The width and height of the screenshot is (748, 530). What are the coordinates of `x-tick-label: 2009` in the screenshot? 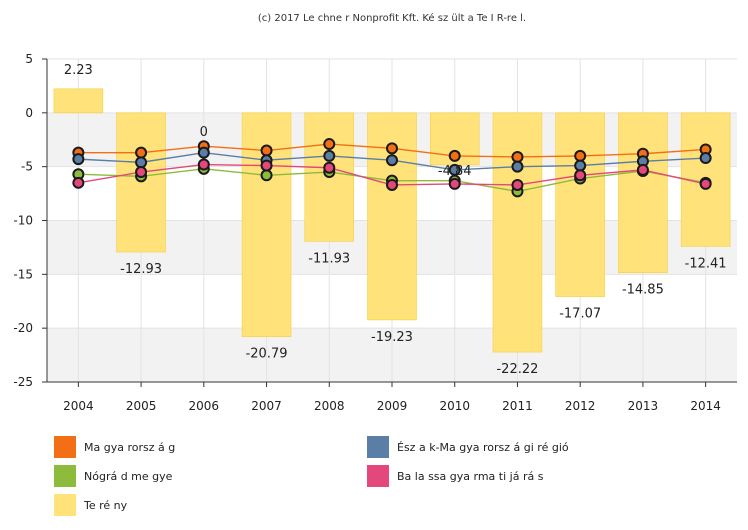 It's located at (392, 406).